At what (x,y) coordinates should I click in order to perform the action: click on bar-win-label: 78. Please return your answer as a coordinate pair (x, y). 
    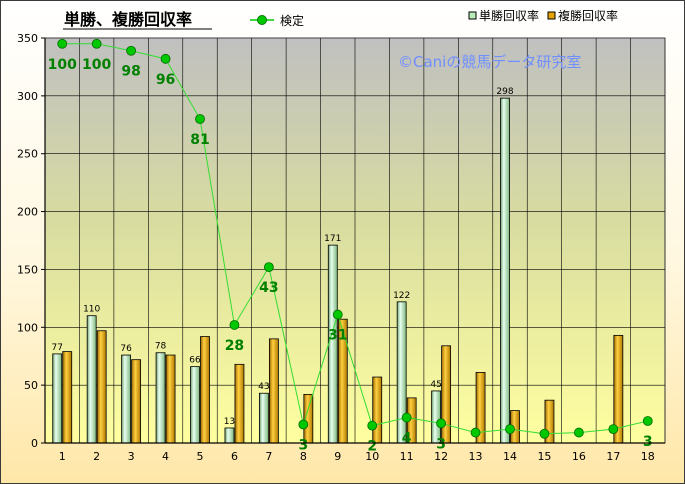
    Looking at the image, I should click on (161, 347).